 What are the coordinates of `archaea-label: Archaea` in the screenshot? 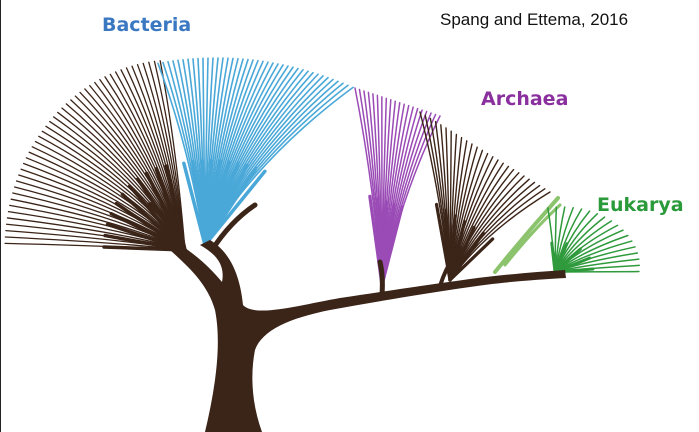 It's located at (525, 99).